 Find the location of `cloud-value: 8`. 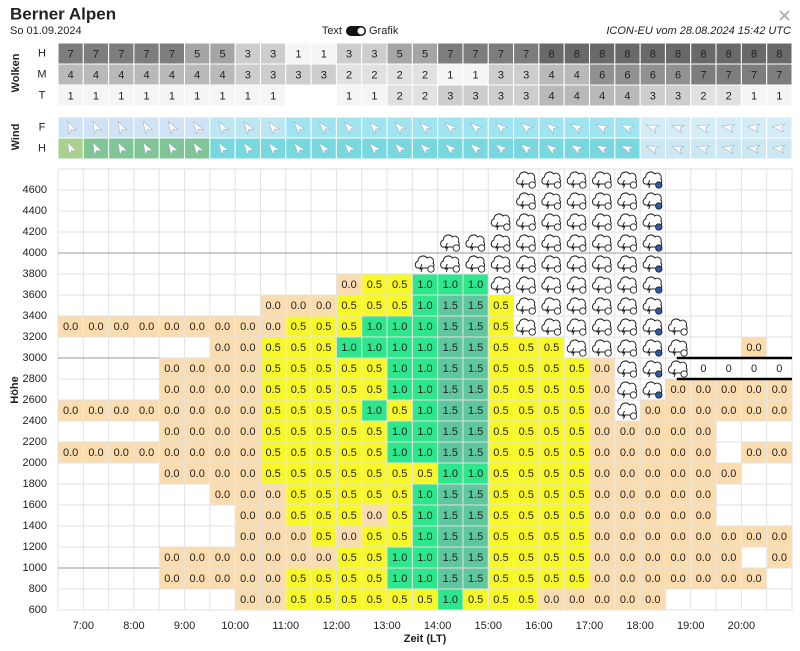

cloud-value: 8 is located at coordinates (653, 54).